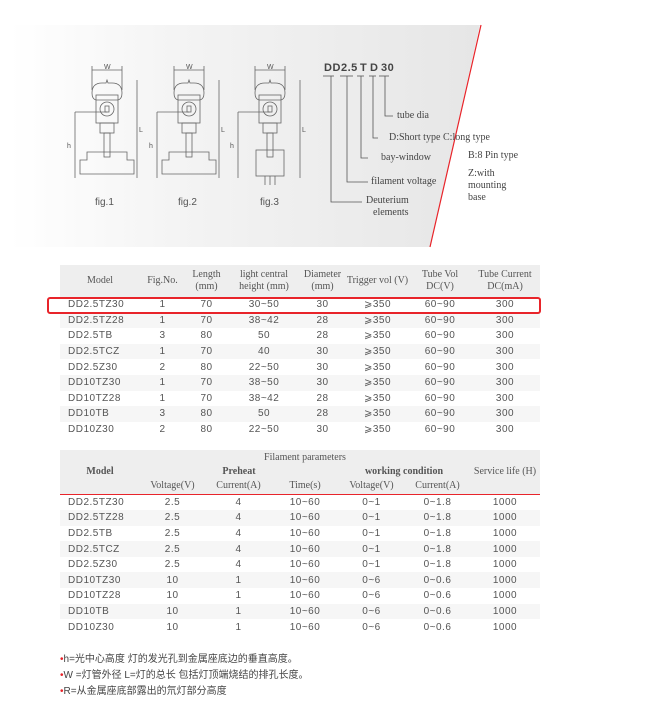  What do you see at coordinates (238, 533) in the screenshot?
I see `value-cell: 4` at bounding box center [238, 533].